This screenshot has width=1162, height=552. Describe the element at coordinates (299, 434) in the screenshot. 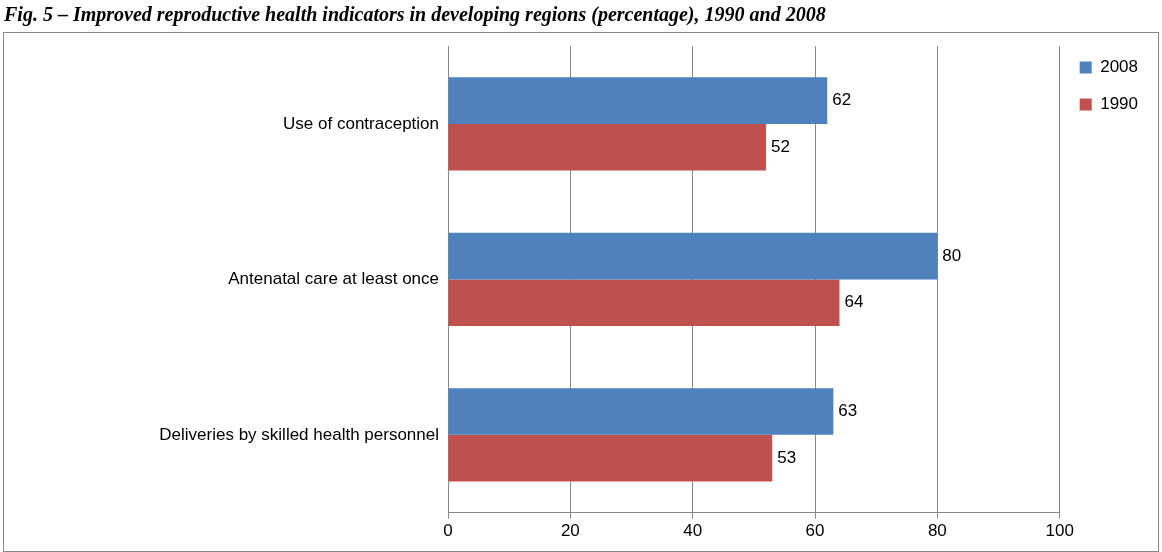

I see `y-tick-label: Deliveries by skilled health personnel` at that location.